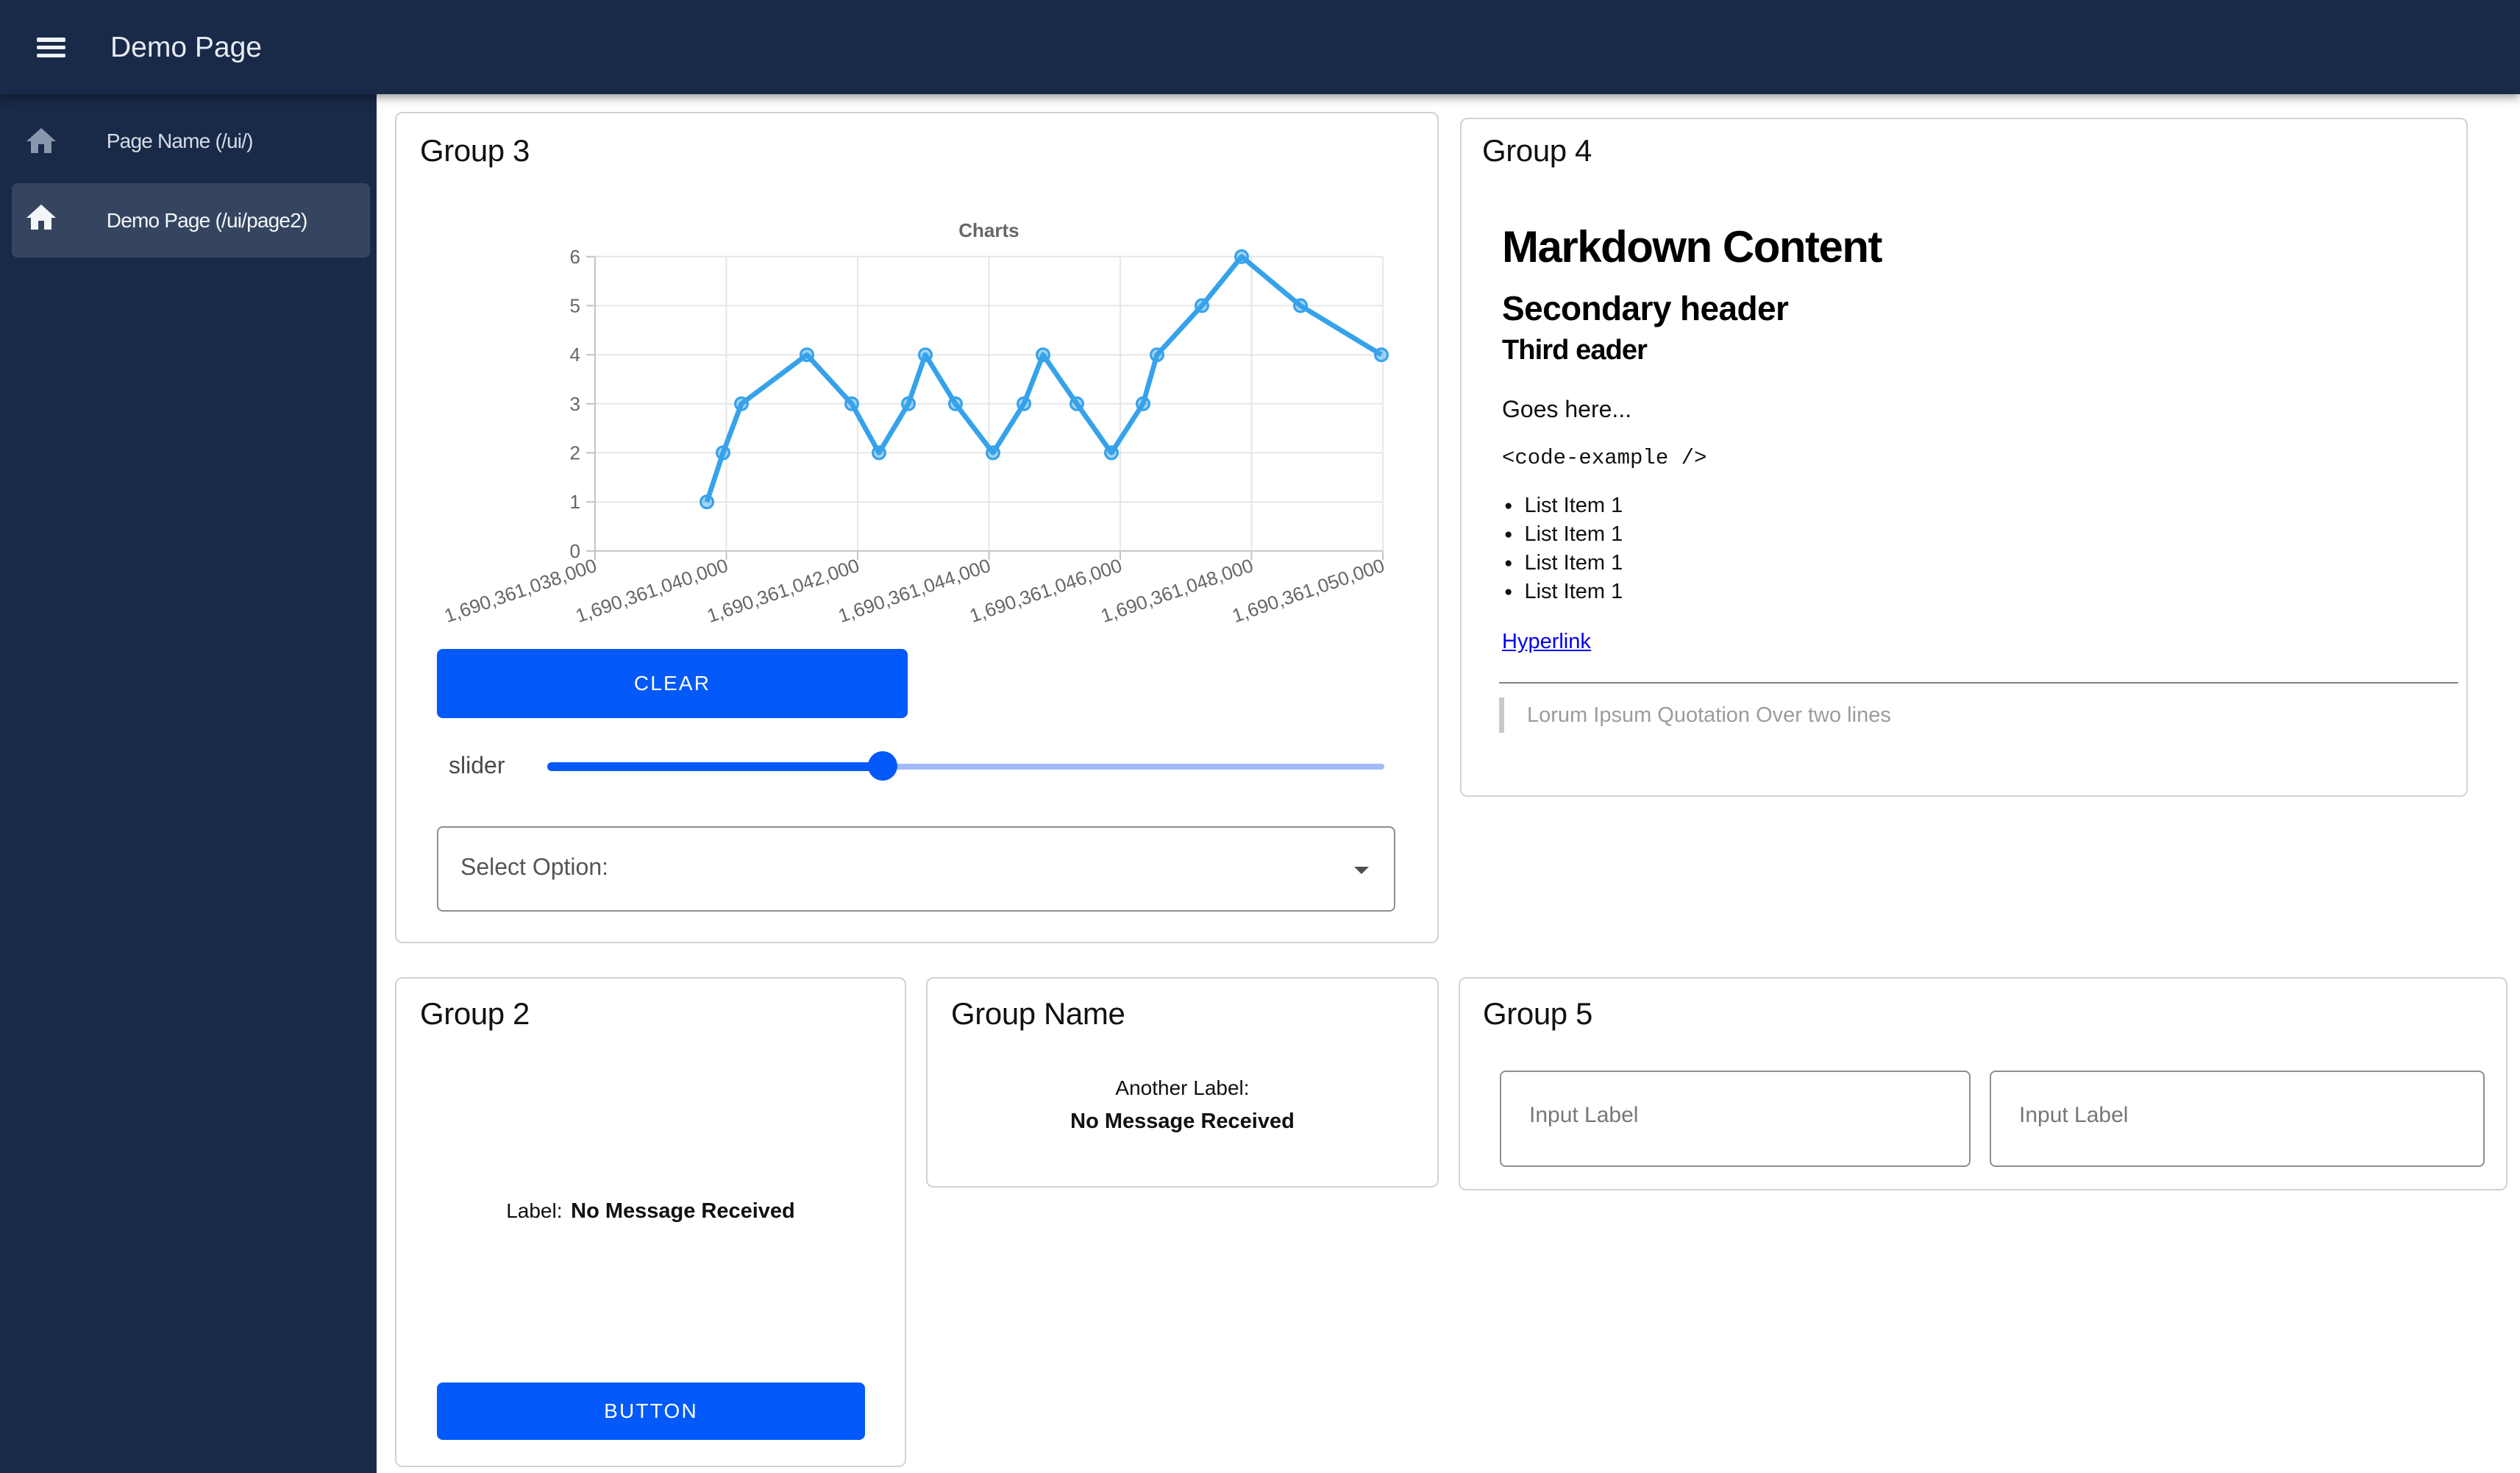 This screenshot has height=1473, width=2520. What do you see at coordinates (575, 355) in the screenshot?
I see `svg-text: 4` at bounding box center [575, 355].